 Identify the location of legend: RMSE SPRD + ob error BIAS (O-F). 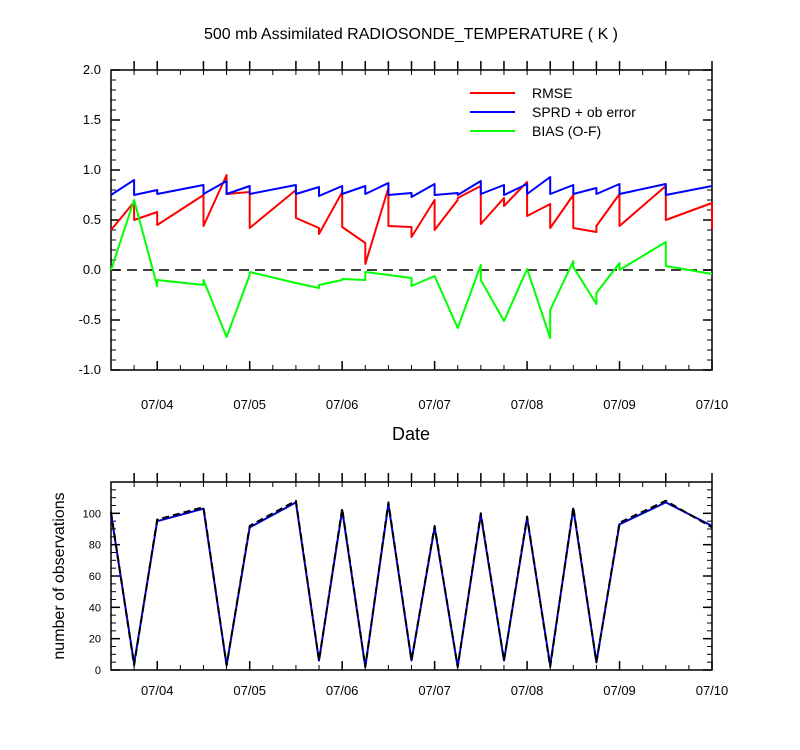
(553, 112).